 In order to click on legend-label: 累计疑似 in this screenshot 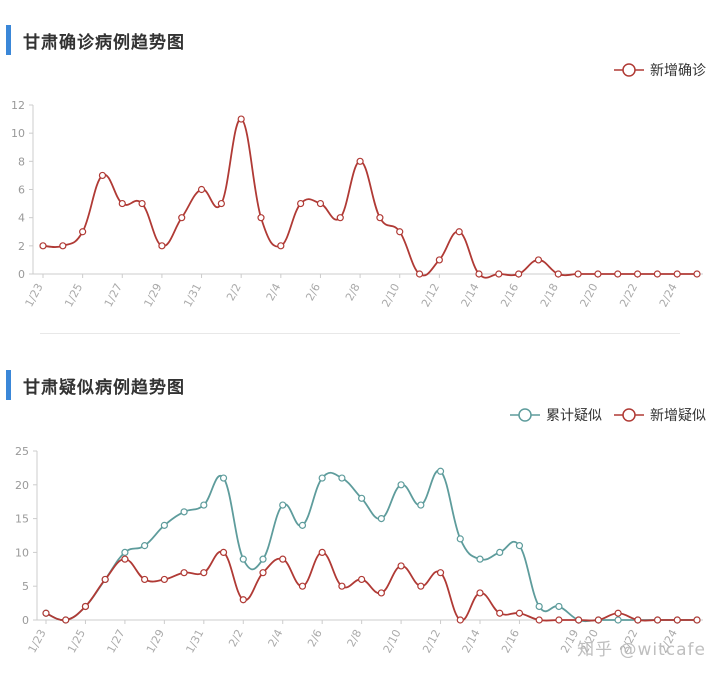, I will do `click(574, 416)`.